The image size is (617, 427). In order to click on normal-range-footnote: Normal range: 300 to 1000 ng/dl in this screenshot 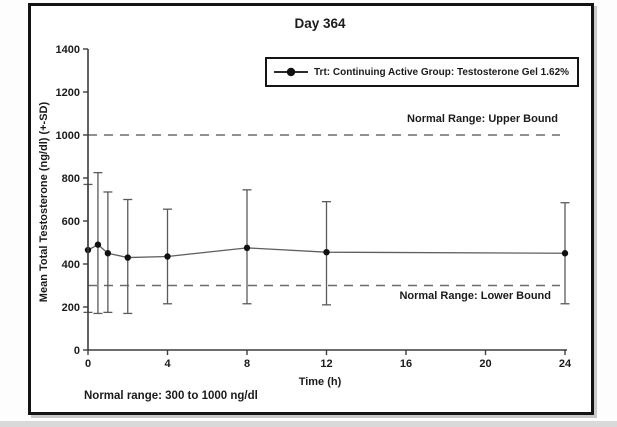, I will do `click(171, 396)`.